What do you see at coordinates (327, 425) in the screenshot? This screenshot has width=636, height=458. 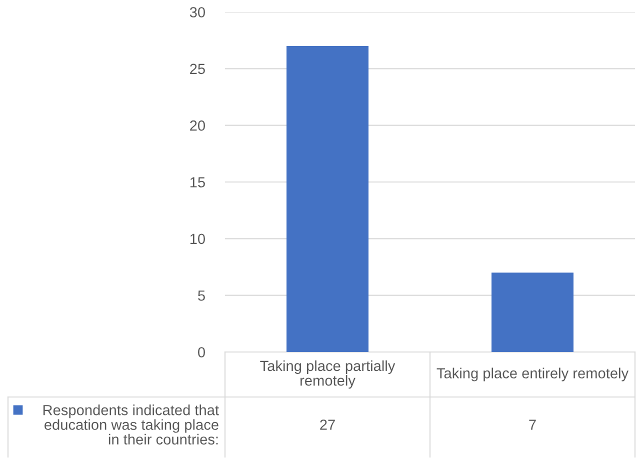 I see `data-label: 27` at bounding box center [327, 425].